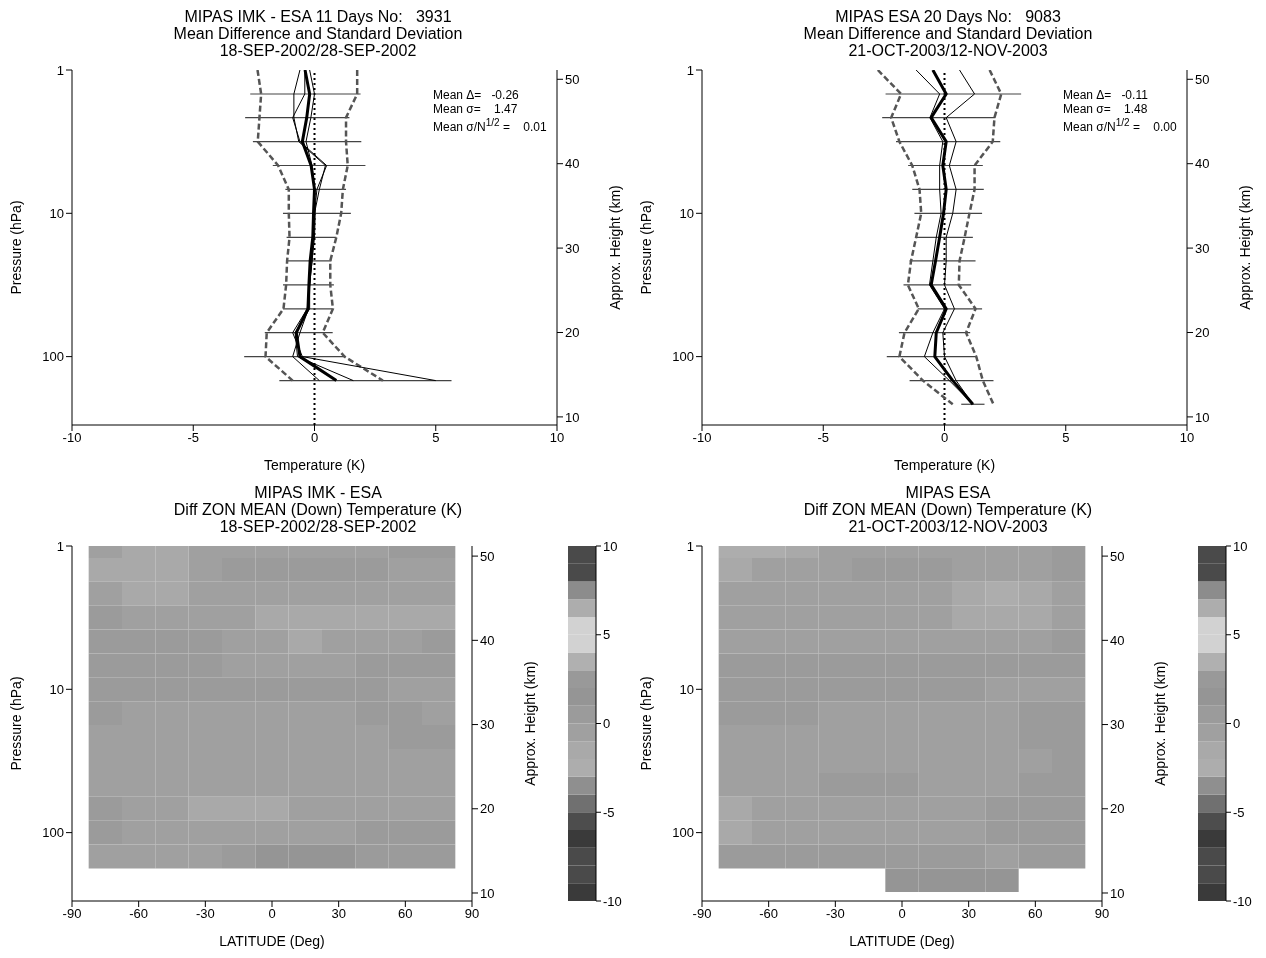 Image resolution: width=1266 pixels, height=958 pixels. I want to click on chart-subtitle: Mean Difference and Standard Deviation 18-SEP-2002/28-SEP-2002, so click(318, 42).